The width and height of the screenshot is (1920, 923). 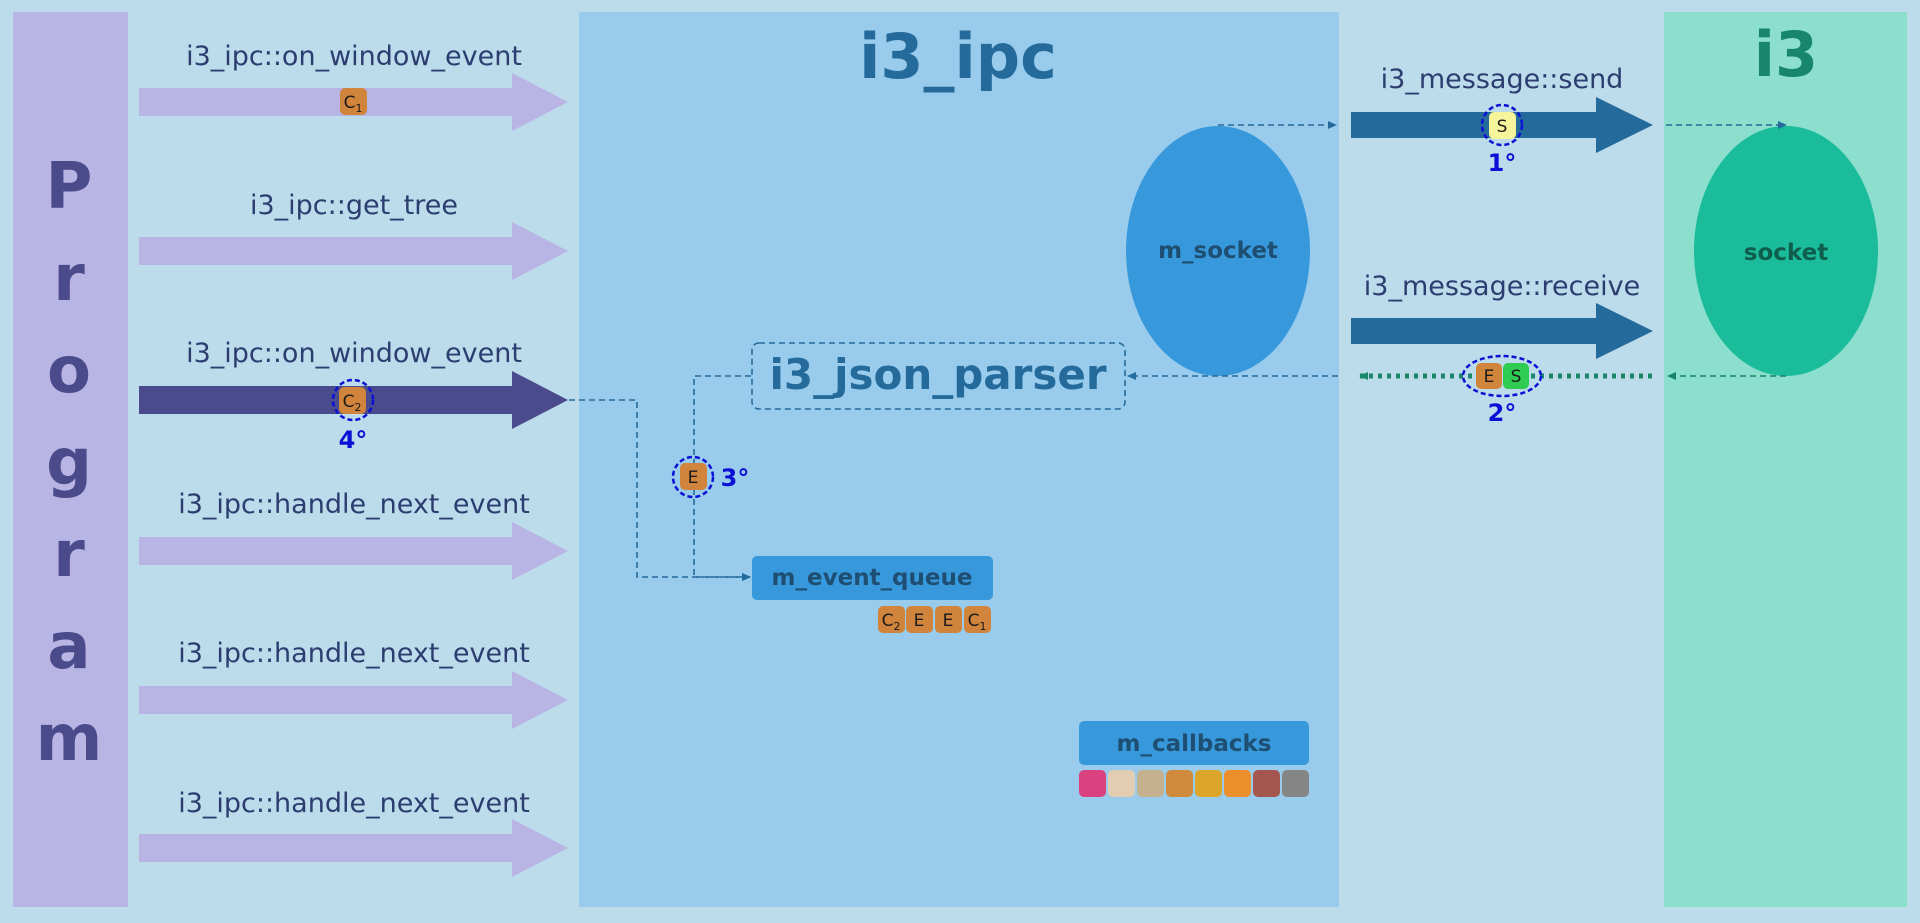 I want to click on receive-arrow, so click(x=1502, y=331).